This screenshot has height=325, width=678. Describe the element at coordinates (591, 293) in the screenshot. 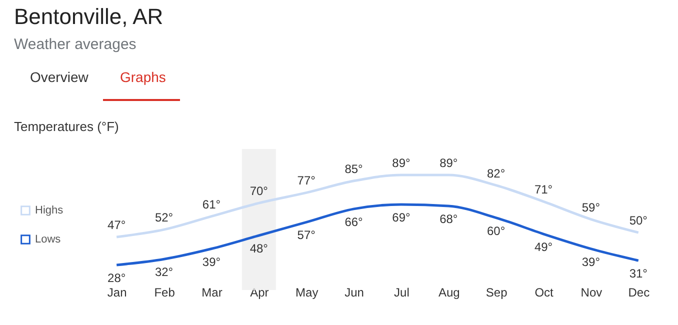

I see `x-tick-label: Nov` at that location.